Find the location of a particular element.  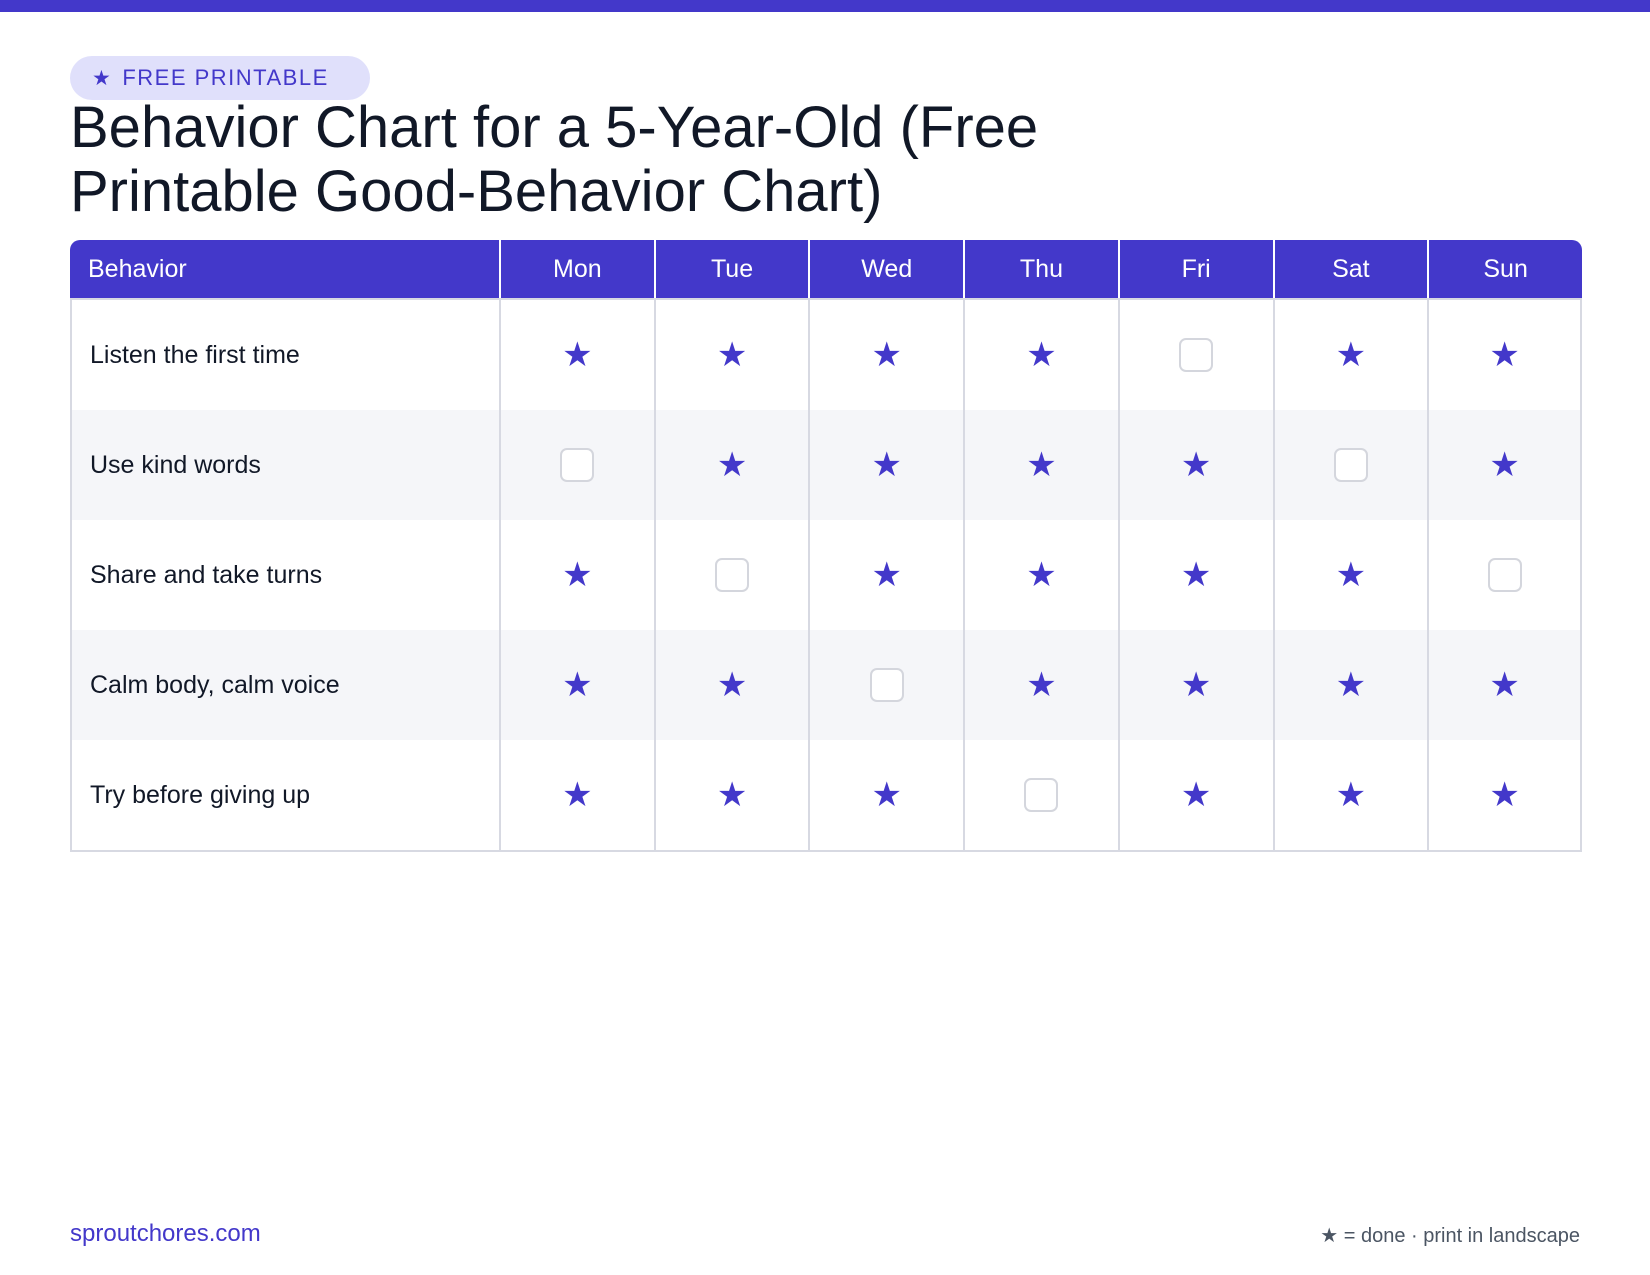

behavior-label: Calm body, calm voice is located at coordinates (284, 685).